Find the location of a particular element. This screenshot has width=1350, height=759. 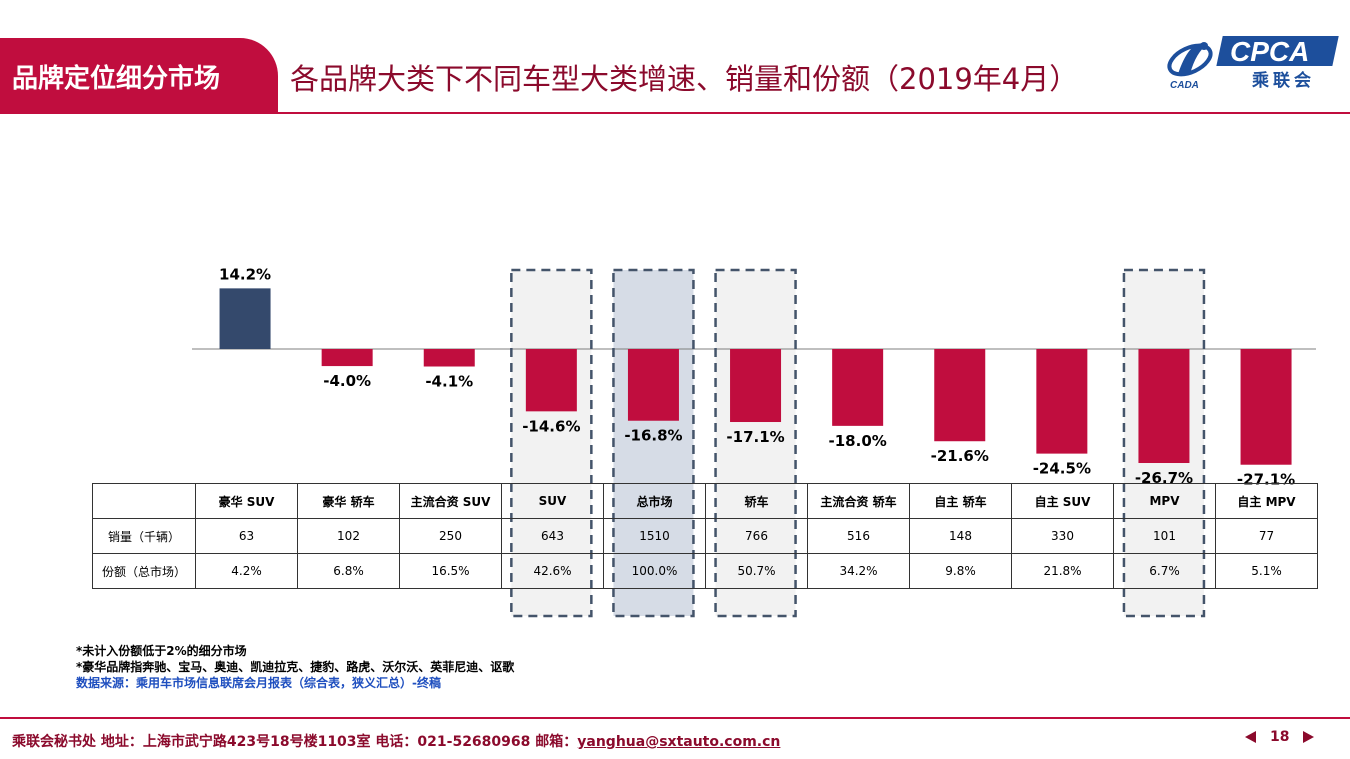

table-header-cell: 豪华 轿车 is located at coordinates (348, 501).